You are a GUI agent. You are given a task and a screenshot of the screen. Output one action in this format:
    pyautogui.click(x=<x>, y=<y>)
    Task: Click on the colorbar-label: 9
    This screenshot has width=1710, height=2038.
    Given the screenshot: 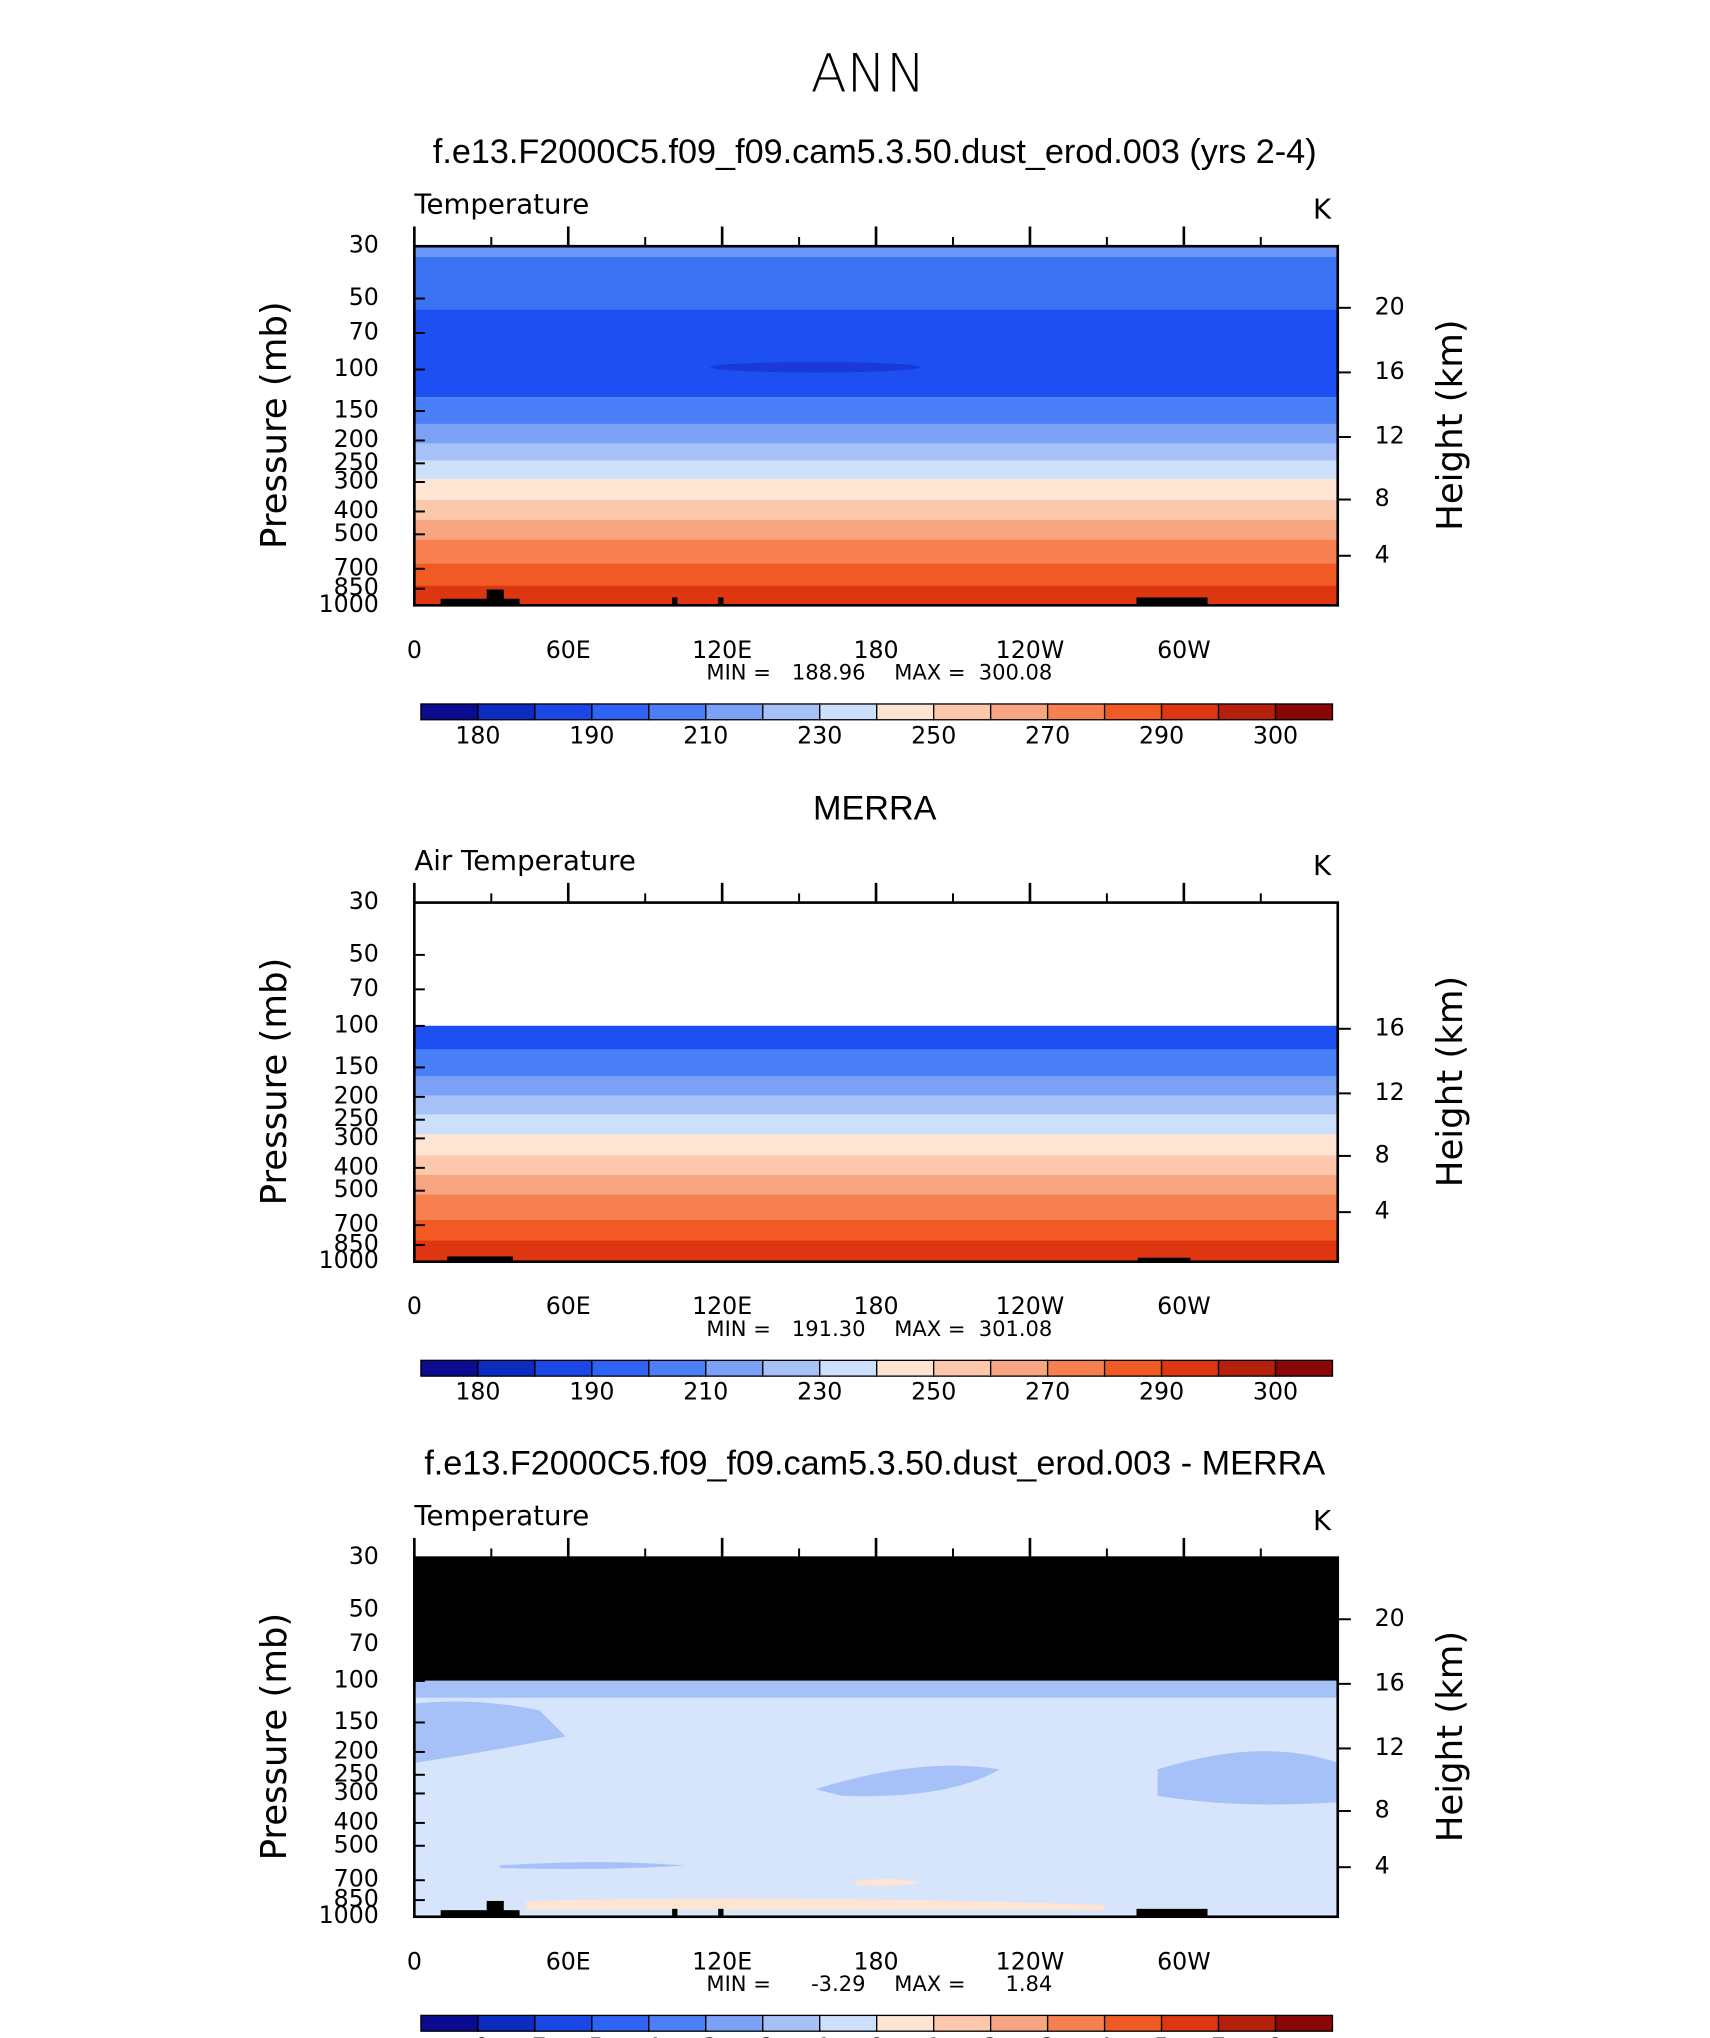 What is the action you would take?
    pyautogui.click(x=1275, y=2035)
    